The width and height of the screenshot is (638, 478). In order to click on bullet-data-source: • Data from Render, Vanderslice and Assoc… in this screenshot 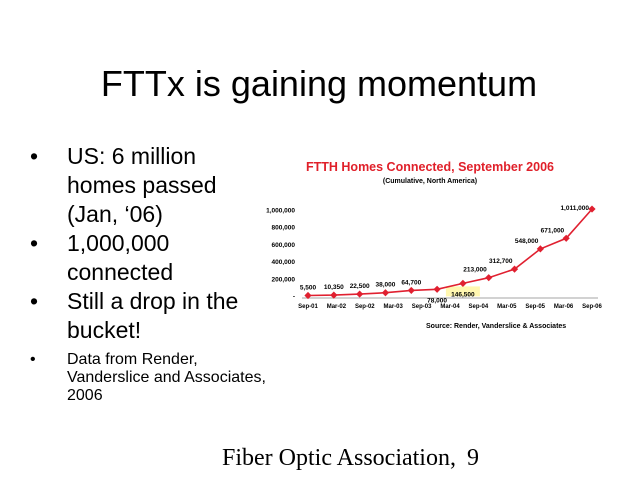, I will do `click(150, 378)`.